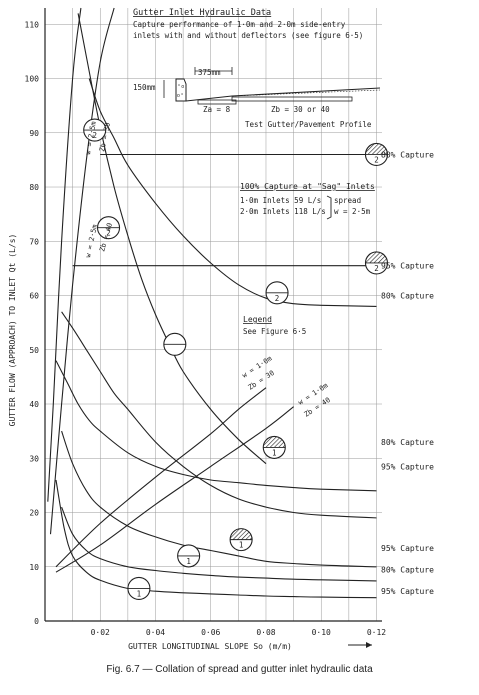 The image size is (479, 695). I want to click on x-tick-label: 0·06, so click(210, 632).